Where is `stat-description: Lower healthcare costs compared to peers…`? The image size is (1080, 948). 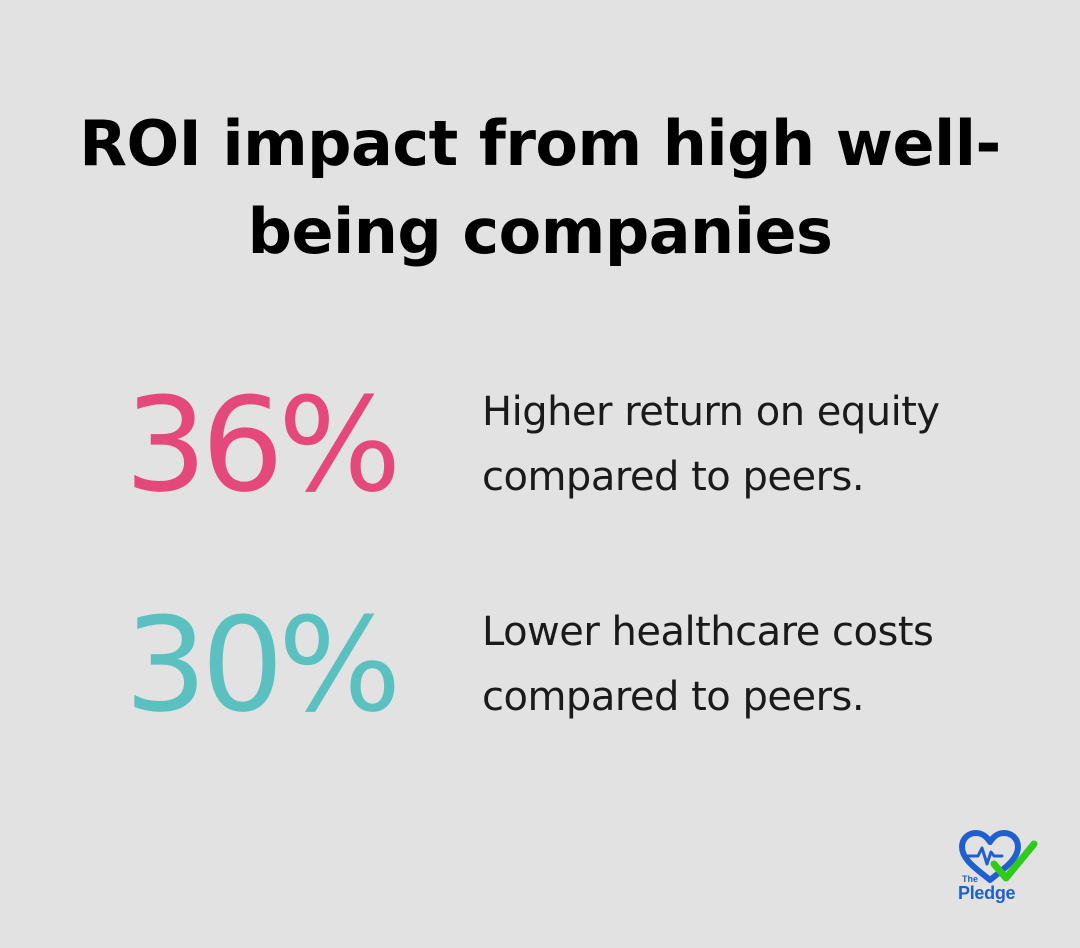 stat-description: Lower healthcare costs compared to peers… is located at coordinates (708, 664).